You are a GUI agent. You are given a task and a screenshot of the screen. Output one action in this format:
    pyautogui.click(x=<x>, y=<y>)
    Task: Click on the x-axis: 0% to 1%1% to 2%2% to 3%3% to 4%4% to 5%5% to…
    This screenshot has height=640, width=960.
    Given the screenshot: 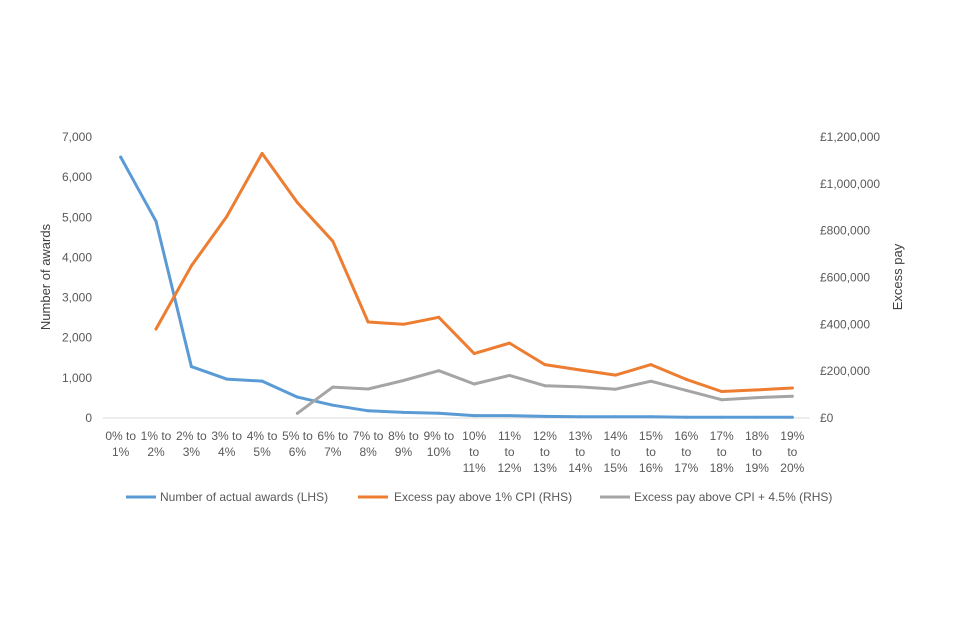 What is the action you would take?
    pyautogui.click(x=454, y=452)
    